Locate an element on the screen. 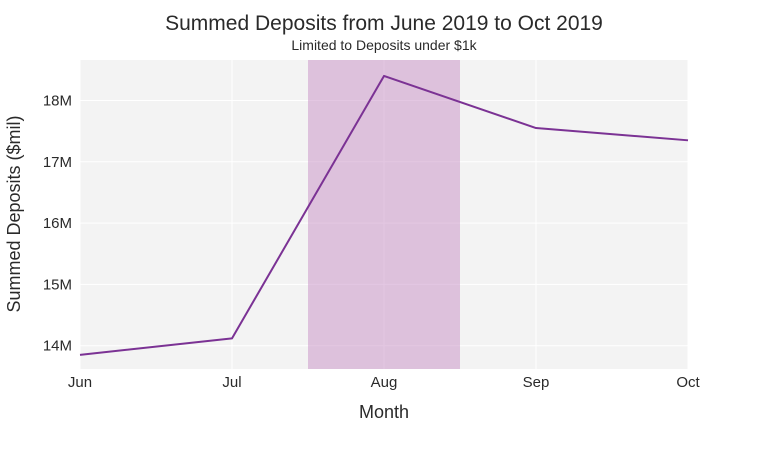  highlight-band-layer is located at coordinates (384, 214).